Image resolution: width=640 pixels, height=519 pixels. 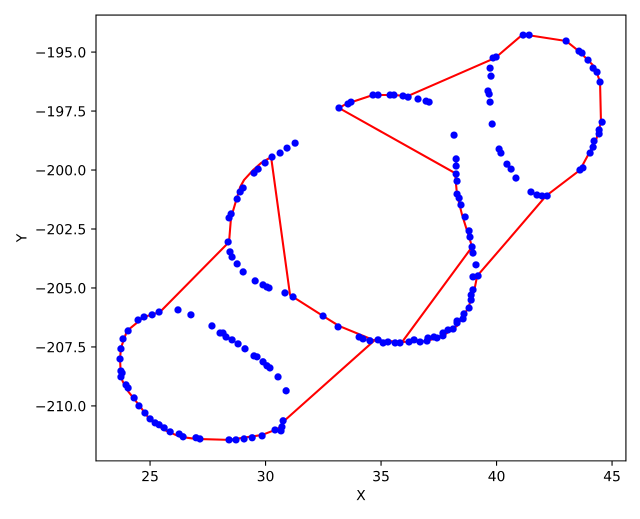 What do you see at coordinates (496, 476) in the screenshot?
I see `x-tick-label: 40` at bounding box center [496, 476].